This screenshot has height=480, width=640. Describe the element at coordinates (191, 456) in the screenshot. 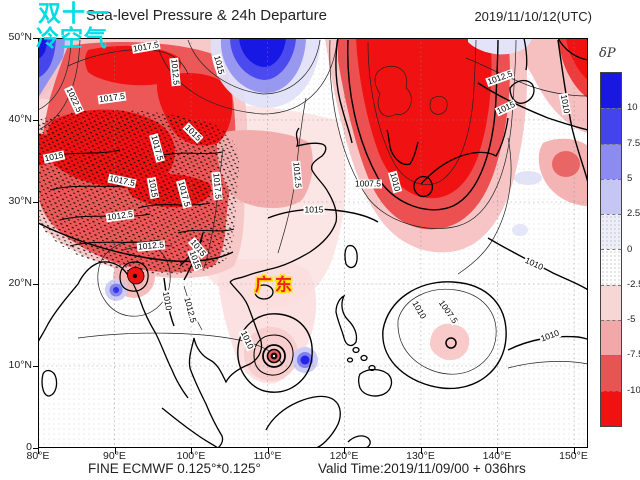

I see `lon-tick-label: 100°E` at that location.